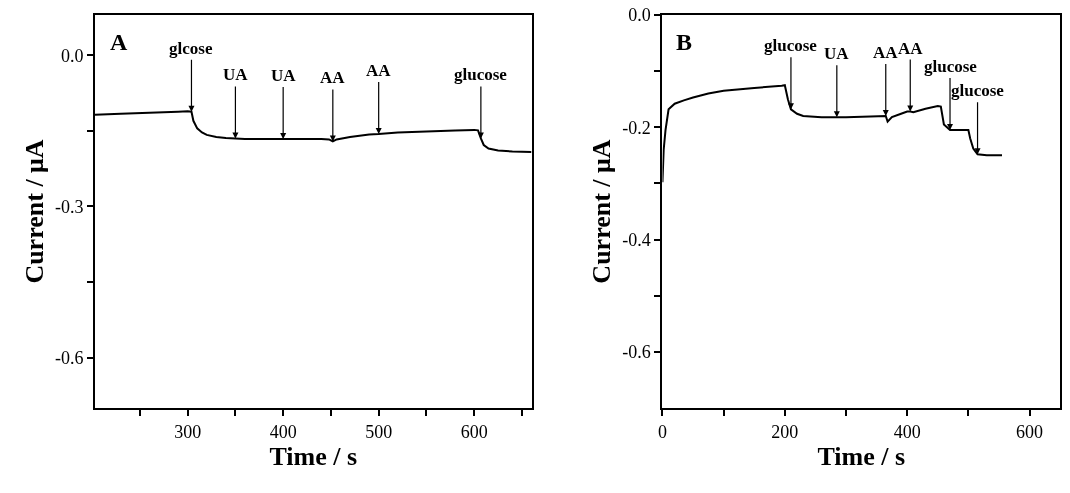 The height and width of the screenshot is (493, 1070). Describe the element at coordinates (636, 239) in the screenshot. I see `y-tick-label: -0.4` at that location.